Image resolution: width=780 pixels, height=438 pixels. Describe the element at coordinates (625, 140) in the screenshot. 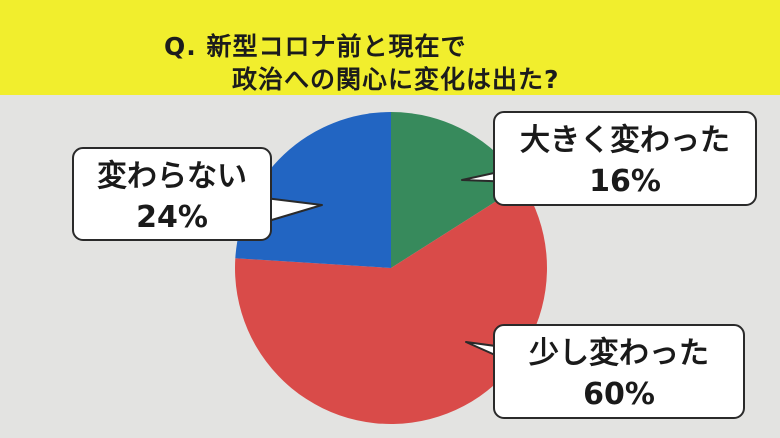

I see `slice-category-label: 大きく変わった` at that location.